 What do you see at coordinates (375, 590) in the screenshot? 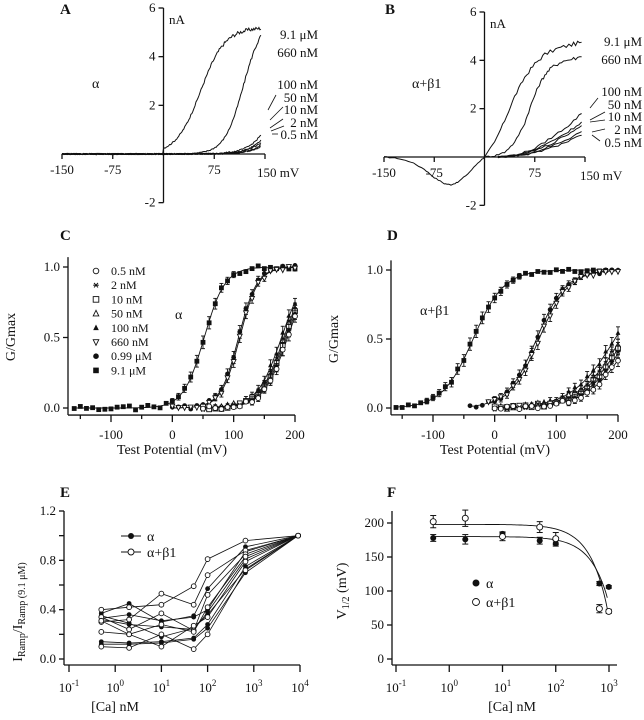
I see `y-tick-label: 100` at bounding box center [375, 590].